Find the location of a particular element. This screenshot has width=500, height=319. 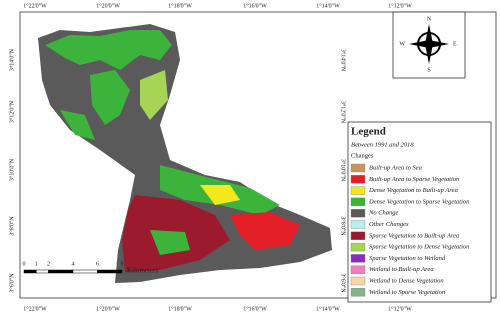

legend-subtitle: Between 1991 and 2018 is located at coordinates (382, 144).